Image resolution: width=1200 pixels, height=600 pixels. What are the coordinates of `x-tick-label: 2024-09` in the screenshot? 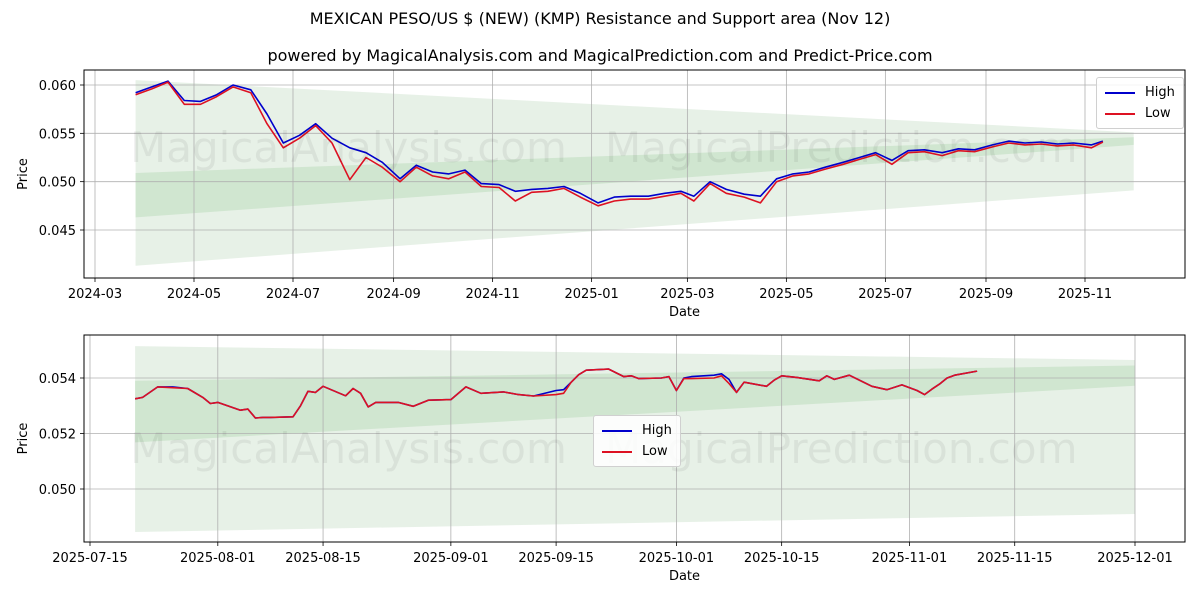 It's located at (393, 294).